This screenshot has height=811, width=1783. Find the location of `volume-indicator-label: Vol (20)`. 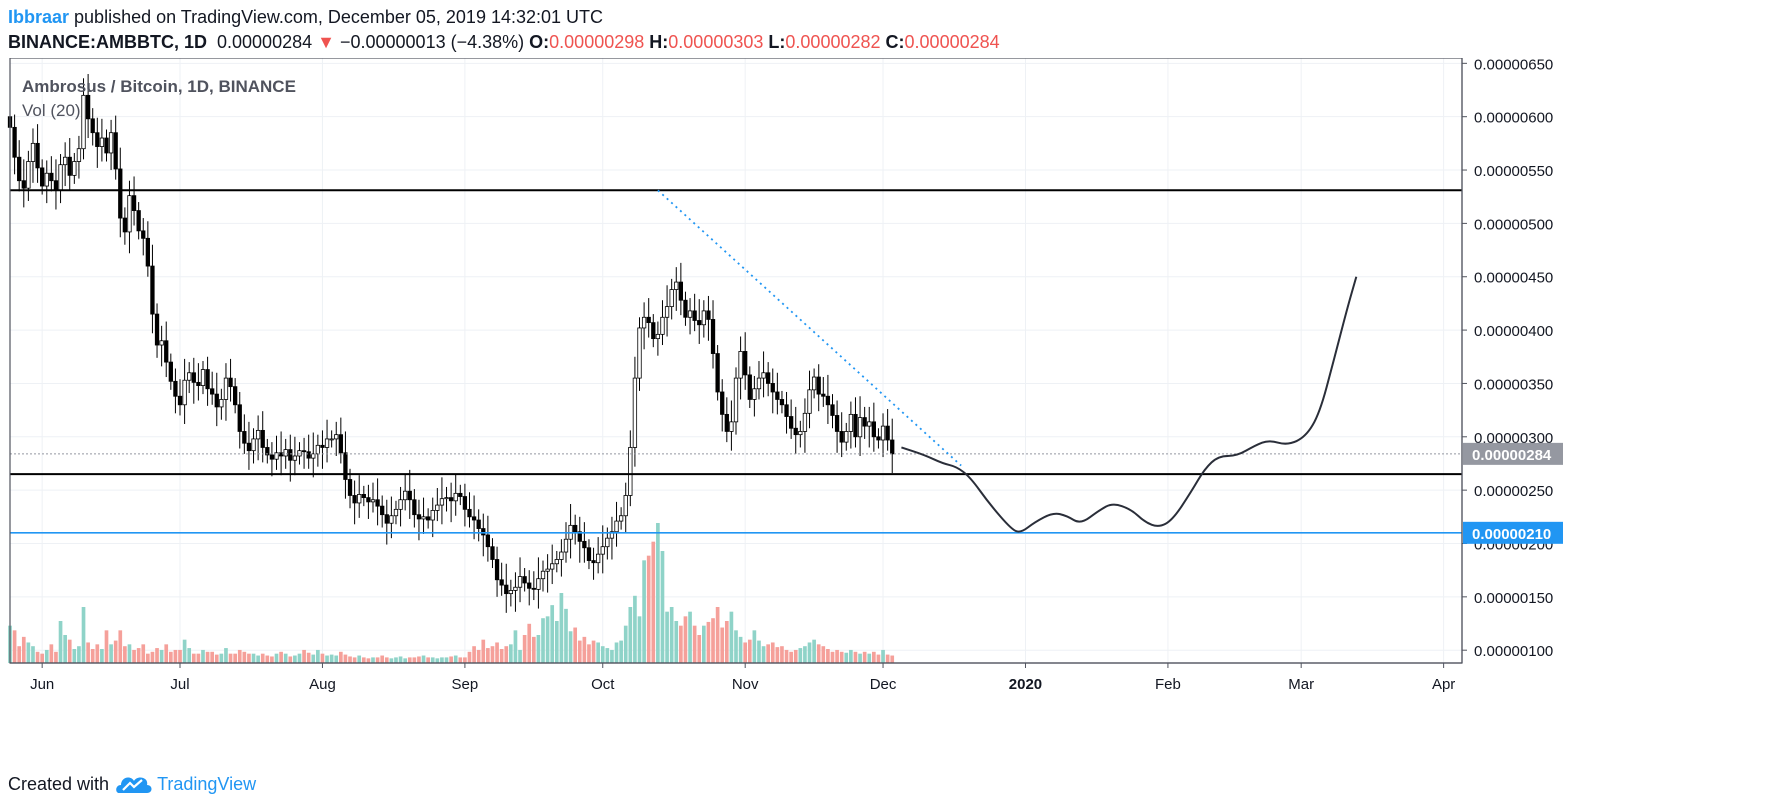

volume-indicator-label: Vol (20) is located at coordinates (51, 110).